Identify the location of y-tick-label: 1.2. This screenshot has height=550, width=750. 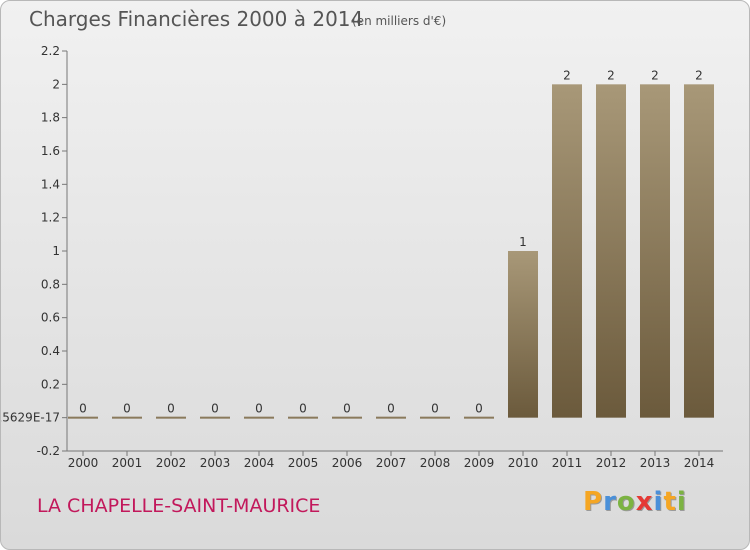
(50, 218).